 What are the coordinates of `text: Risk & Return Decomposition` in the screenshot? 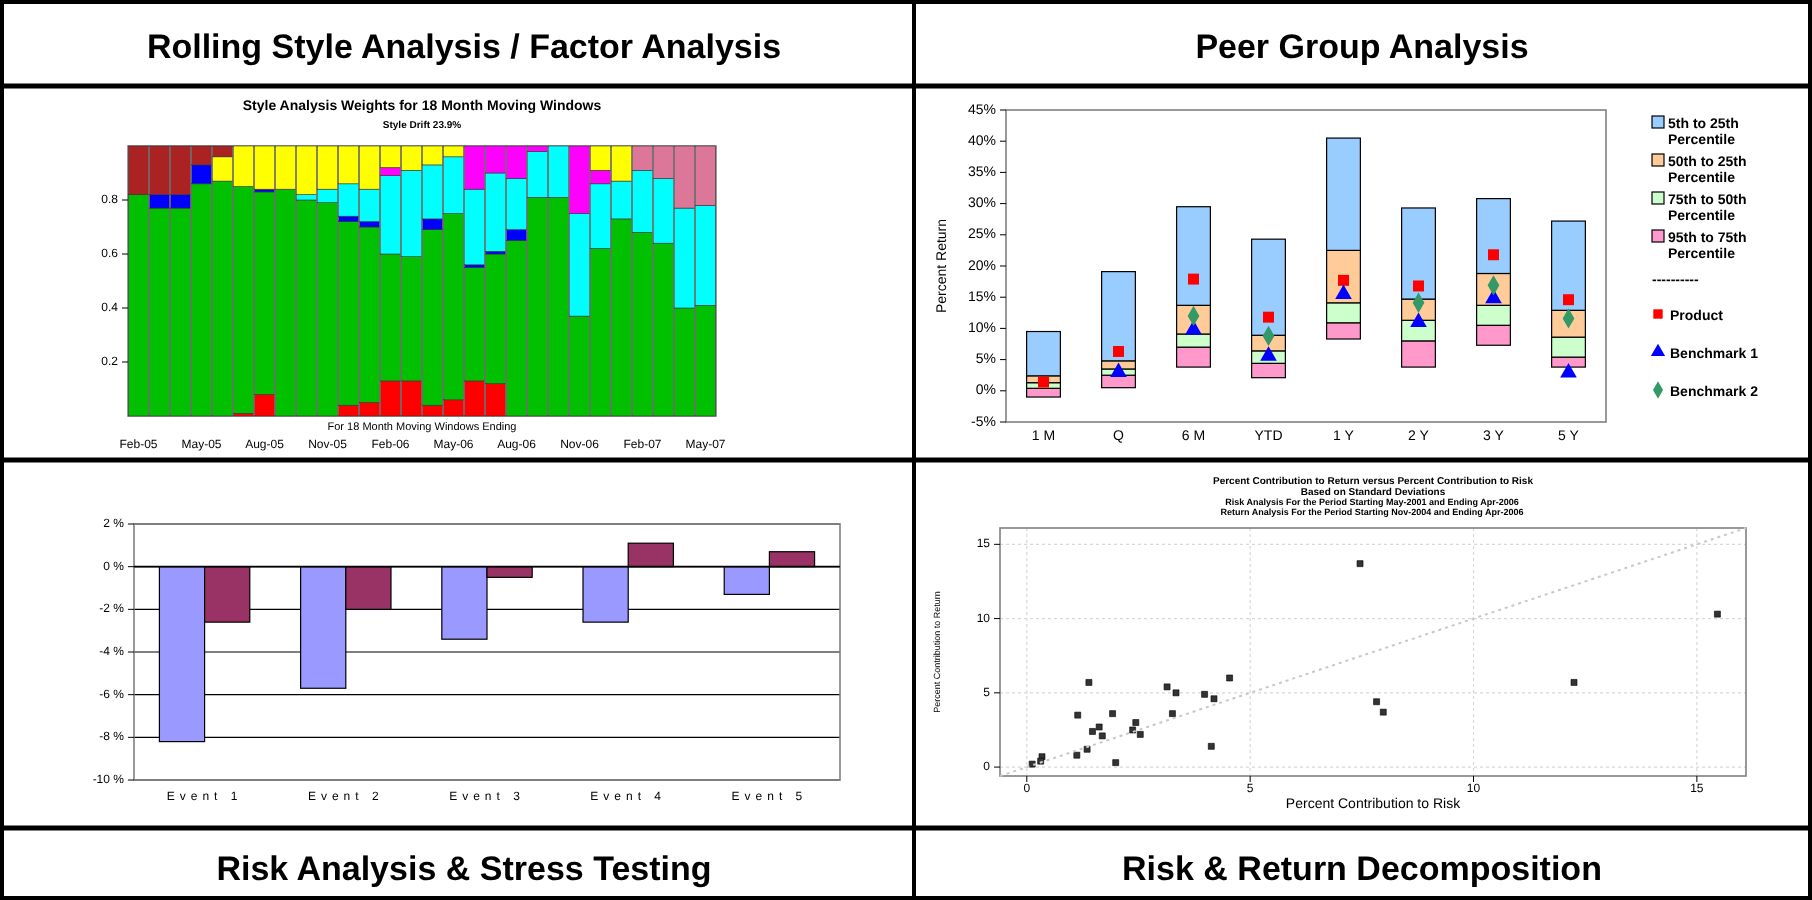 It's located at (1362, 869).